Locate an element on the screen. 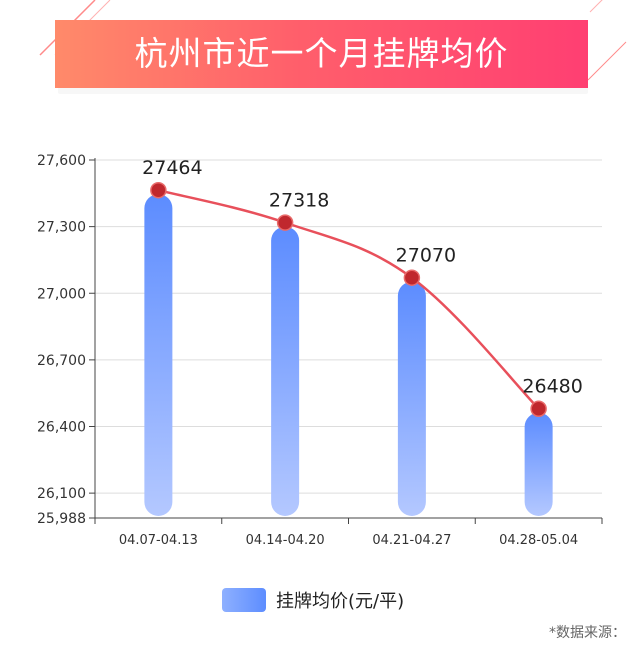  data-label: 26480 is located at coordinates (552, 387).